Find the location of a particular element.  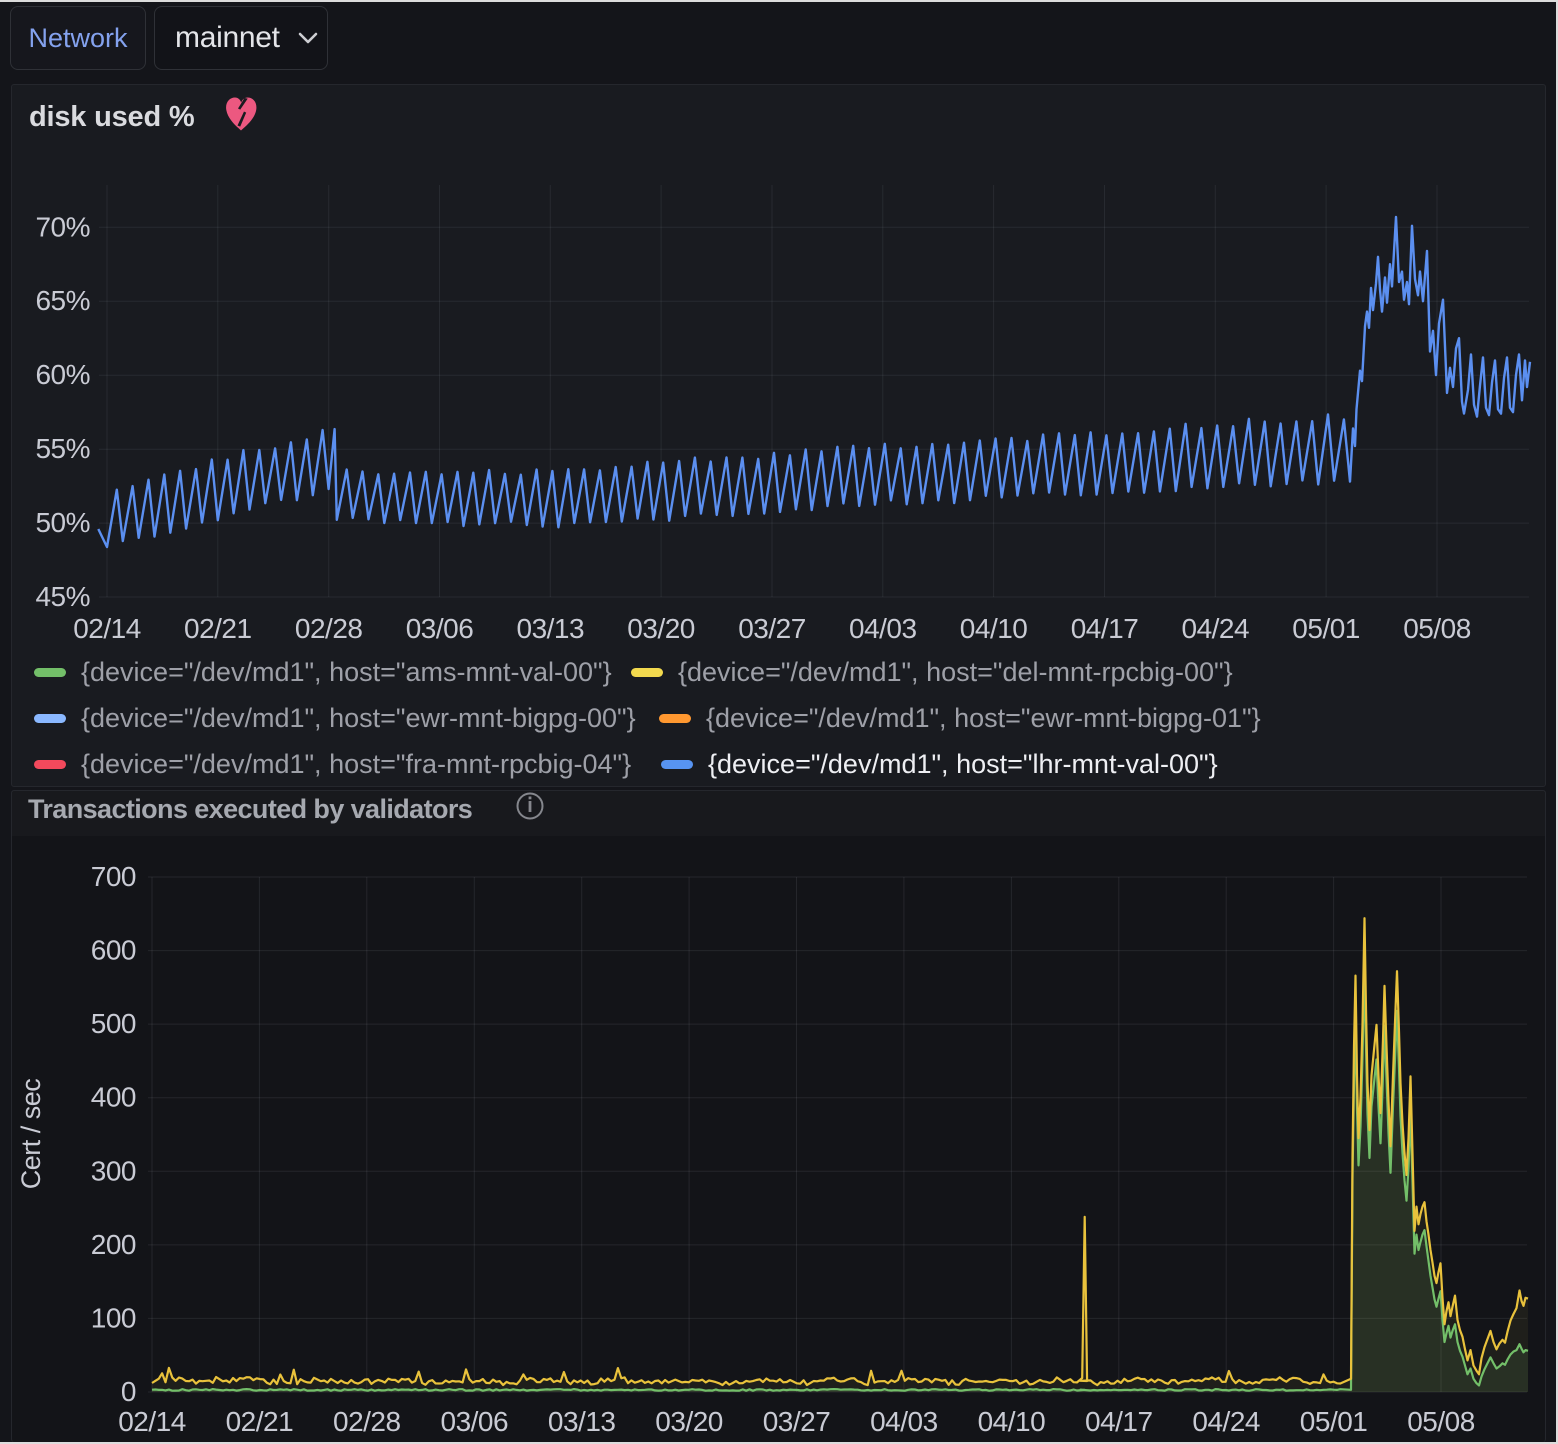

svg-text: 300 is located at coordinates (113, 1170).